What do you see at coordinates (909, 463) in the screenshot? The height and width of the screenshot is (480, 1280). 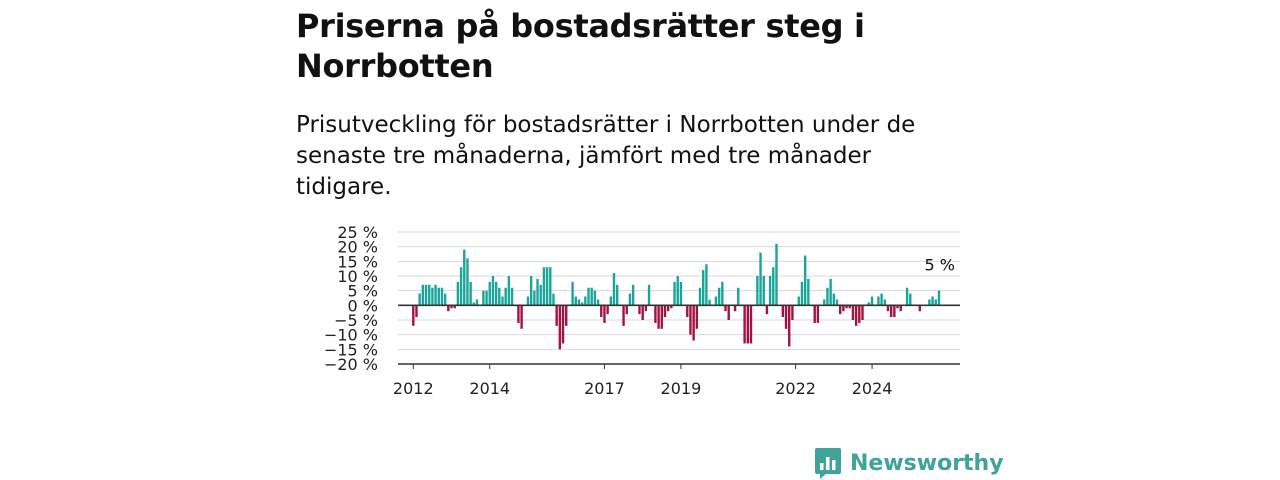 I see `newsworthy-brand: Newsworthy` at bounding box center [909, 463].